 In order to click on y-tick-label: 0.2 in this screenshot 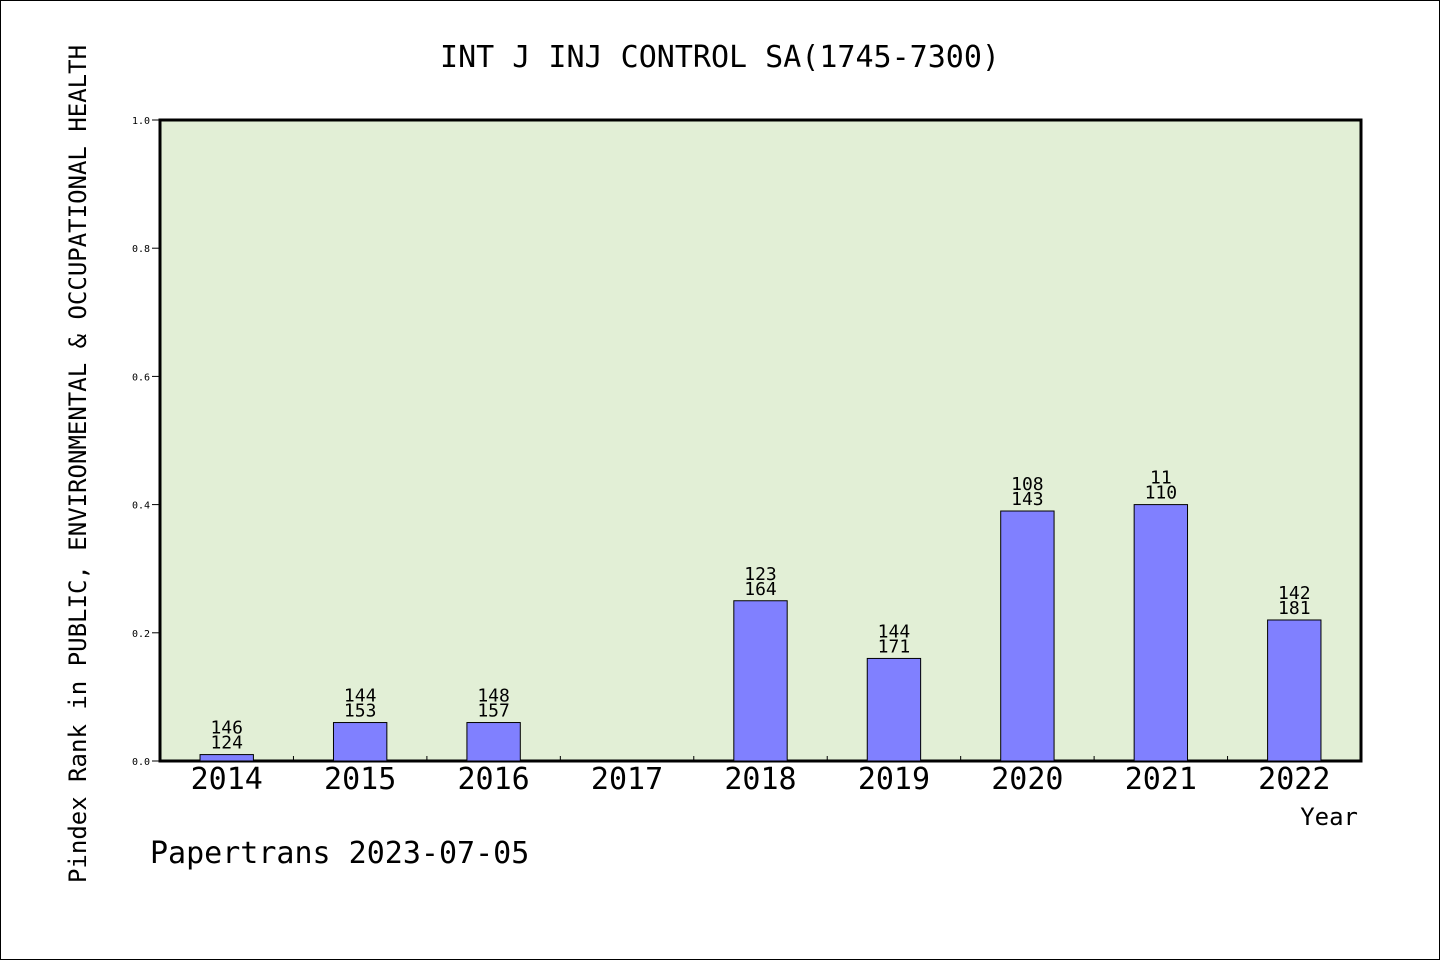, I will do `click(141, 634)`.